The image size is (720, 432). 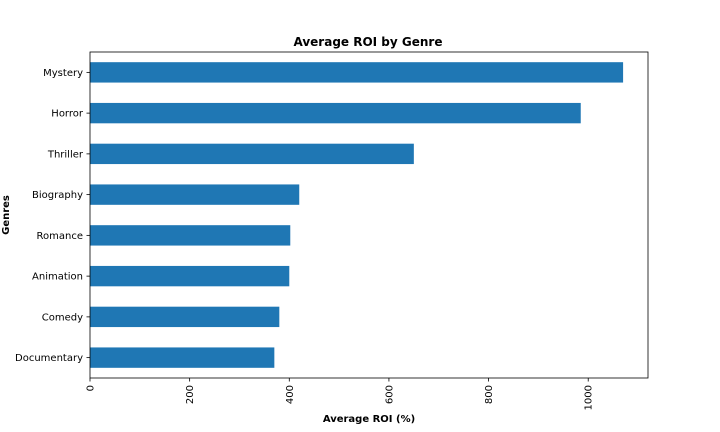 What do you see at coordinates (389, 394) in the screenshot?
I see `x-tick-label: 600` at bounding box center [389, 394].